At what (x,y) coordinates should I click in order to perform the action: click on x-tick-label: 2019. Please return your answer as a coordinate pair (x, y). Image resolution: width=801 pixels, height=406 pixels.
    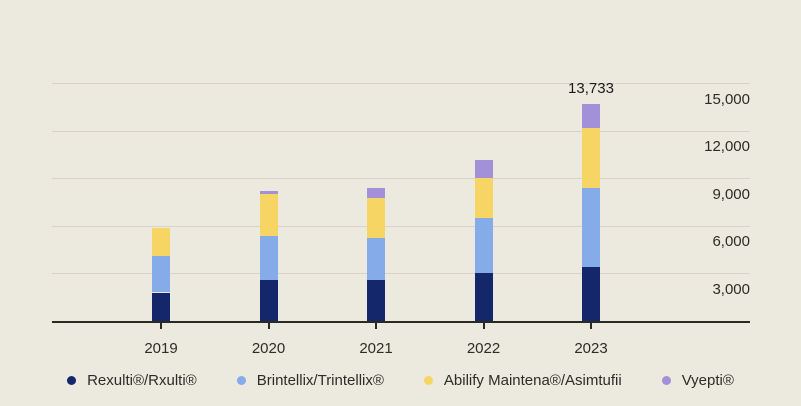
    Looking at the image, I should click on (161, 348).